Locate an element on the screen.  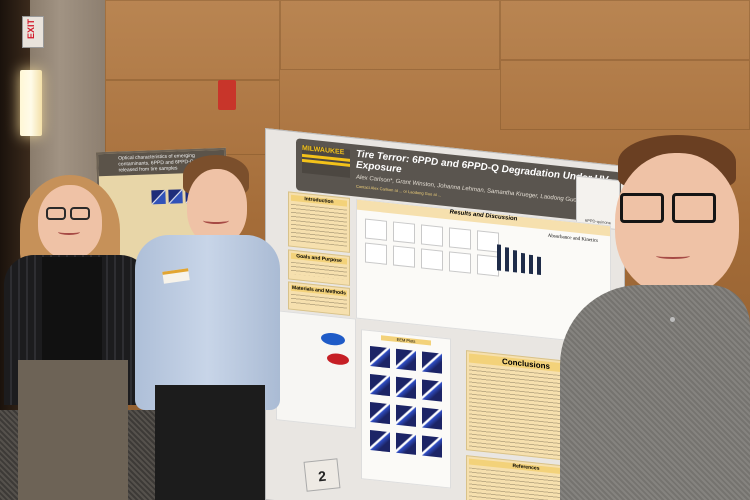
board-number-card: 2 is located at coordinates (322, 475).